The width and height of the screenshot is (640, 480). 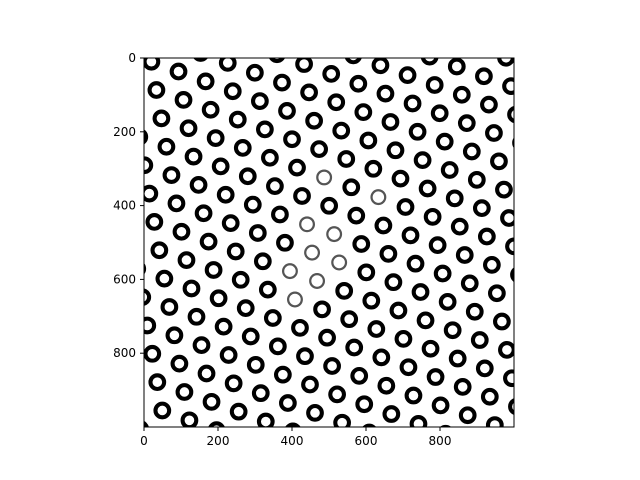 I want to click on y-tick-label: 600, so click(x=124, y=279).